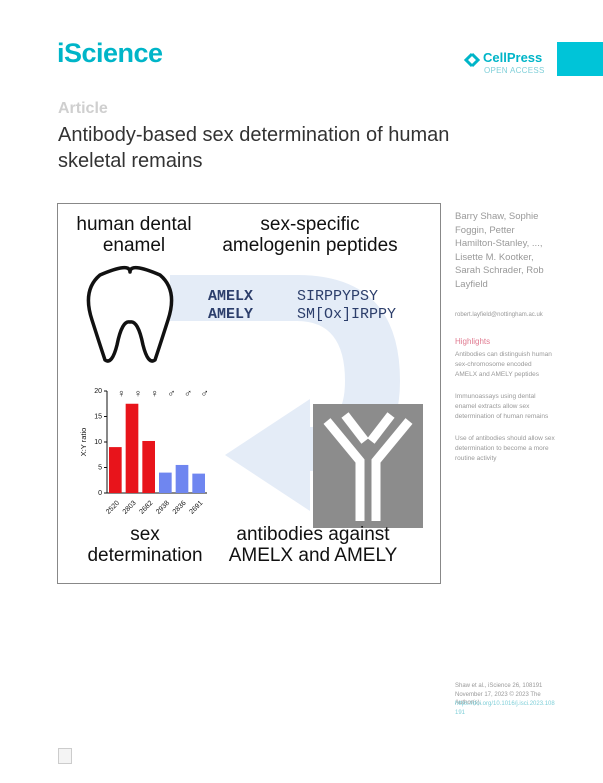 This screenshot has width=603, height=783. What do you see at coordinates (133, 224) in the screenshot?
I see `abstract-label: human dental` at bounding box center [133, 224].